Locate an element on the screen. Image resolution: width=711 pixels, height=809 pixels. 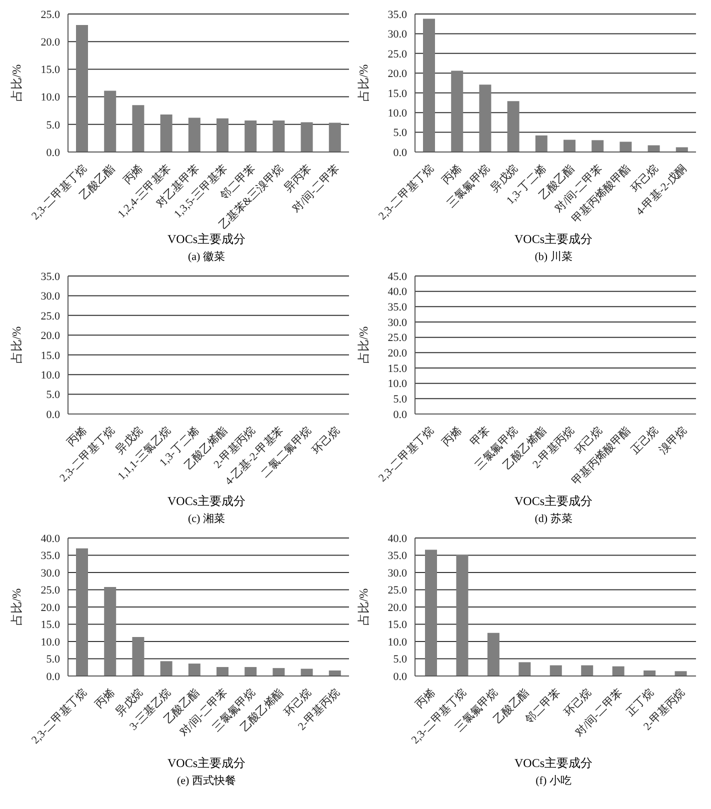
text: (c) 湘菜 is located at coordinates (206, 519).